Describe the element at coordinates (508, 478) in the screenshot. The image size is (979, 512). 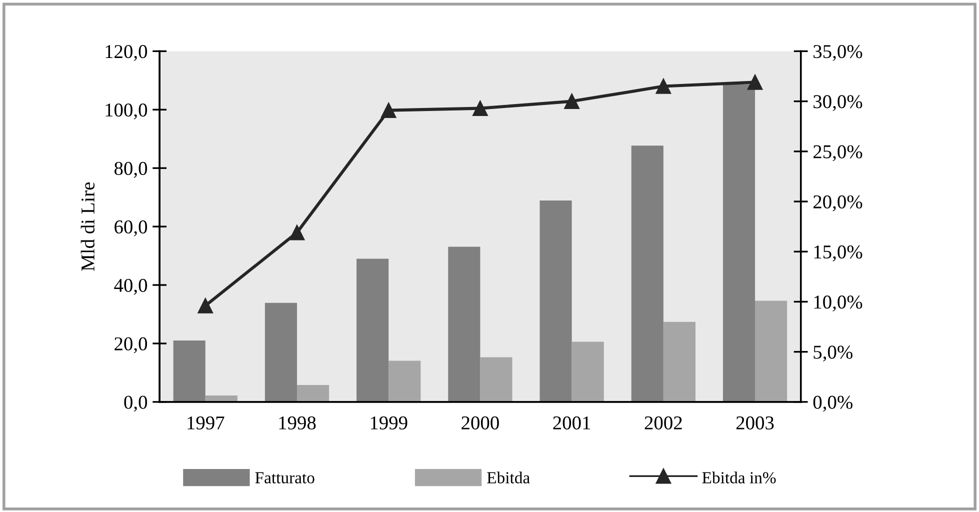
I see `legend-label: Ebitda` at that location.